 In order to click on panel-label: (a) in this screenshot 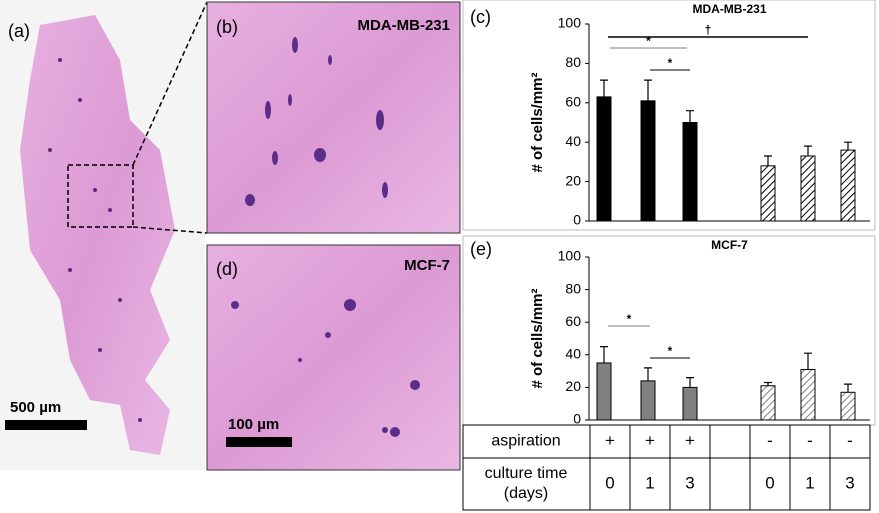, I will do `click(19, 31)`.